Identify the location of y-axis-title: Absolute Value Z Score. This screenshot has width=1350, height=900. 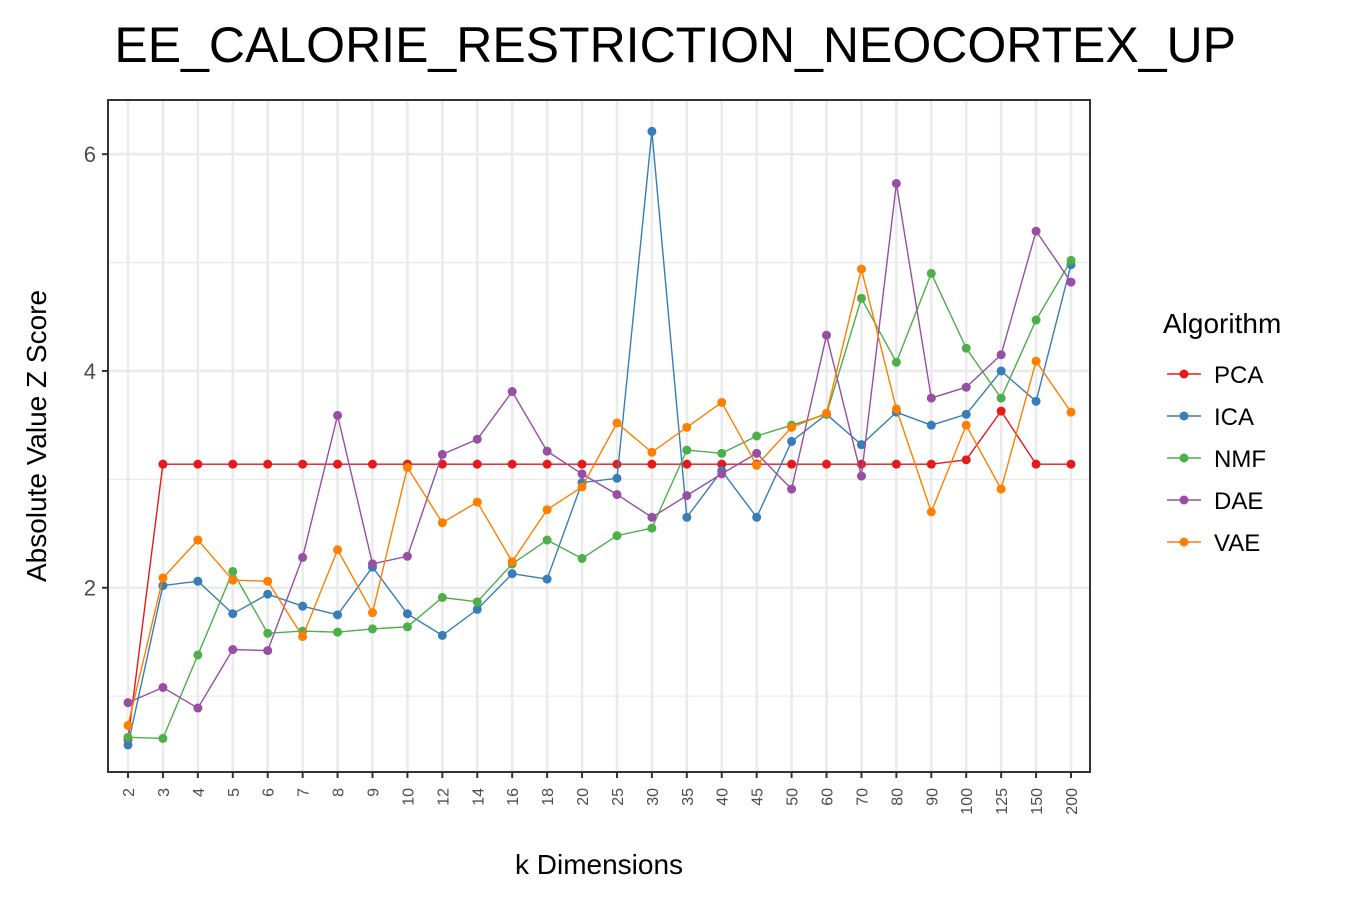
(36, 436).